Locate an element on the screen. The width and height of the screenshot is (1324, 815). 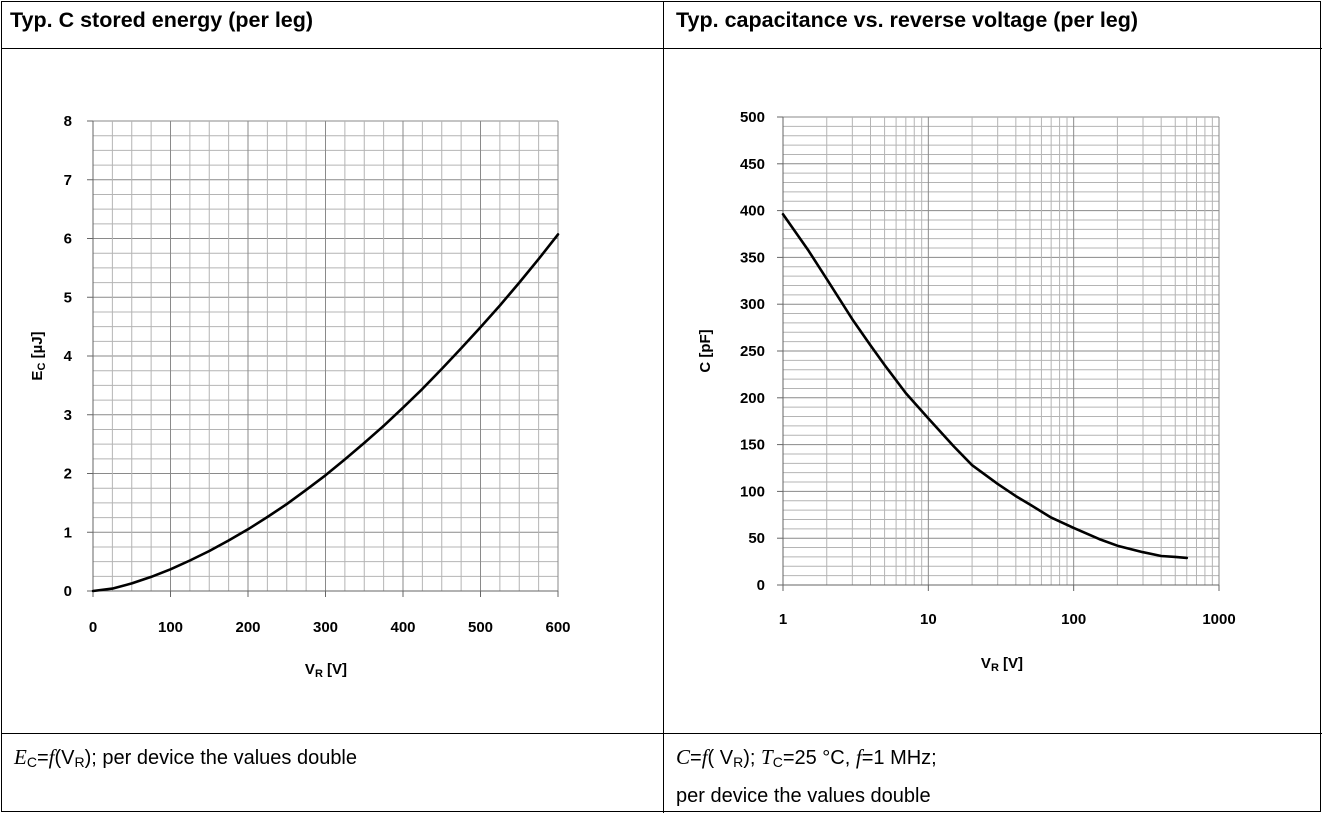
y-tick-label: 100 is located at coordinates (752, 491).